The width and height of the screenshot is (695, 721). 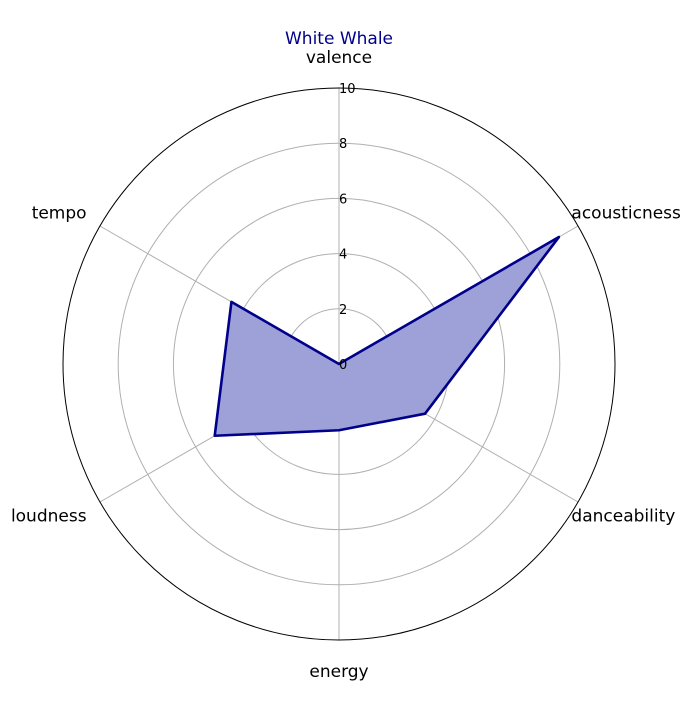 What do you see at coordinates (343, 365) in the screenshot?
I see `tick-label-0: 0` at bounding box center [343, 365].